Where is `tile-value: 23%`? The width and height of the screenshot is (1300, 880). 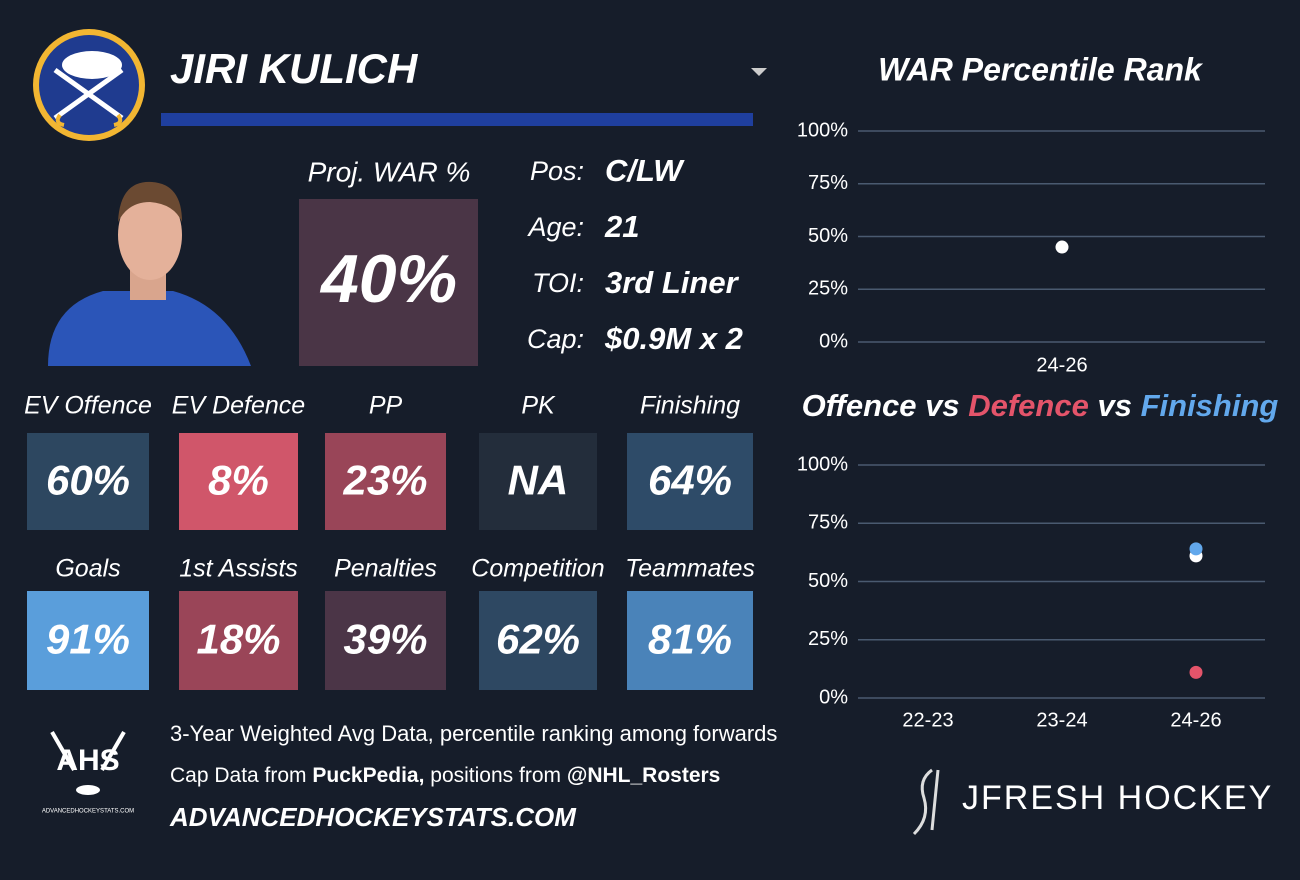
tile-value: 23% is located at coordinates (384, 480).